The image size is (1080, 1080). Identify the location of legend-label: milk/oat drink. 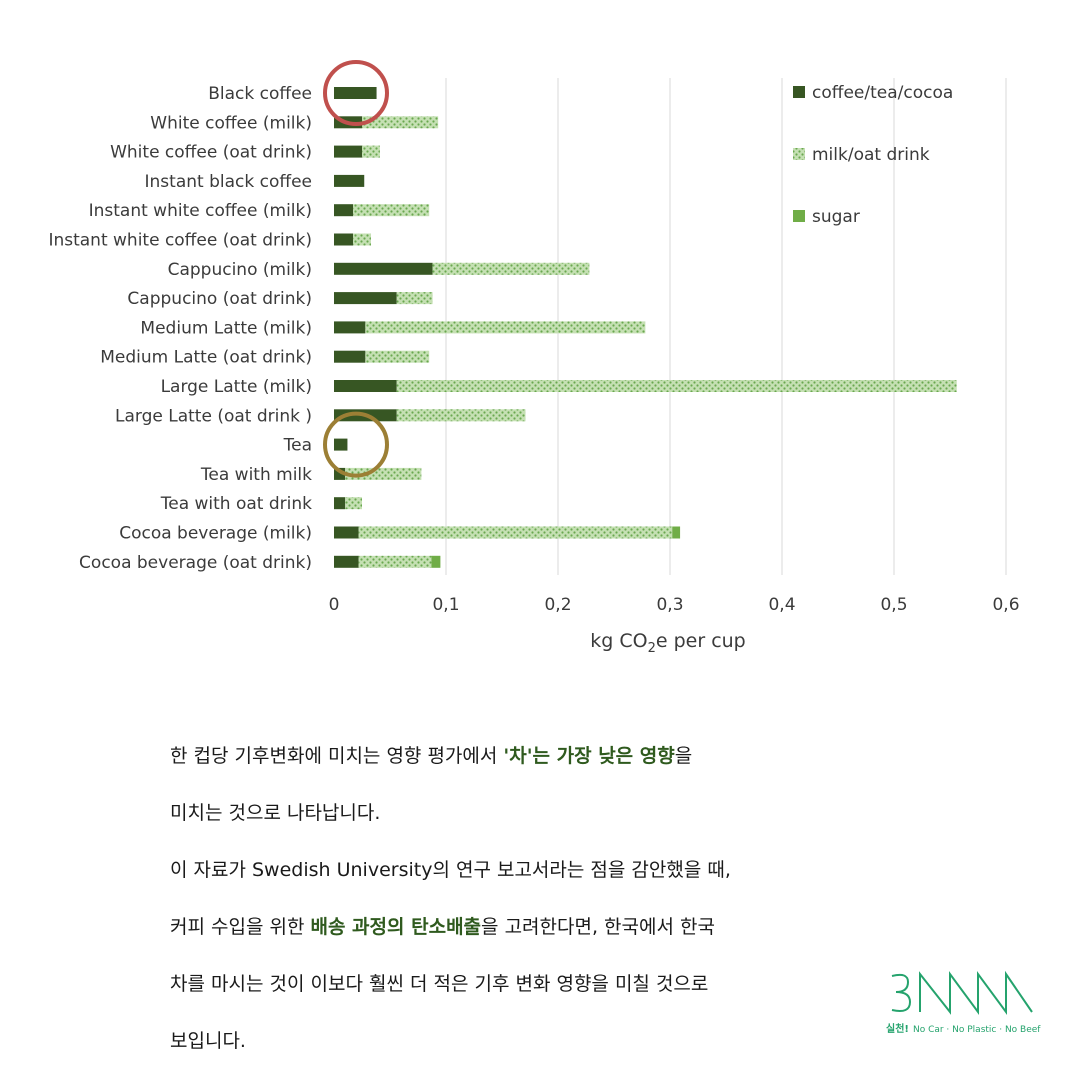
(871, 155).